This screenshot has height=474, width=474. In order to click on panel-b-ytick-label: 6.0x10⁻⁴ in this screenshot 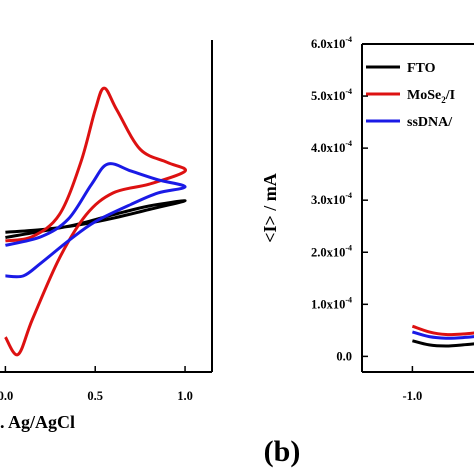, I will do `click(331, 43)`.